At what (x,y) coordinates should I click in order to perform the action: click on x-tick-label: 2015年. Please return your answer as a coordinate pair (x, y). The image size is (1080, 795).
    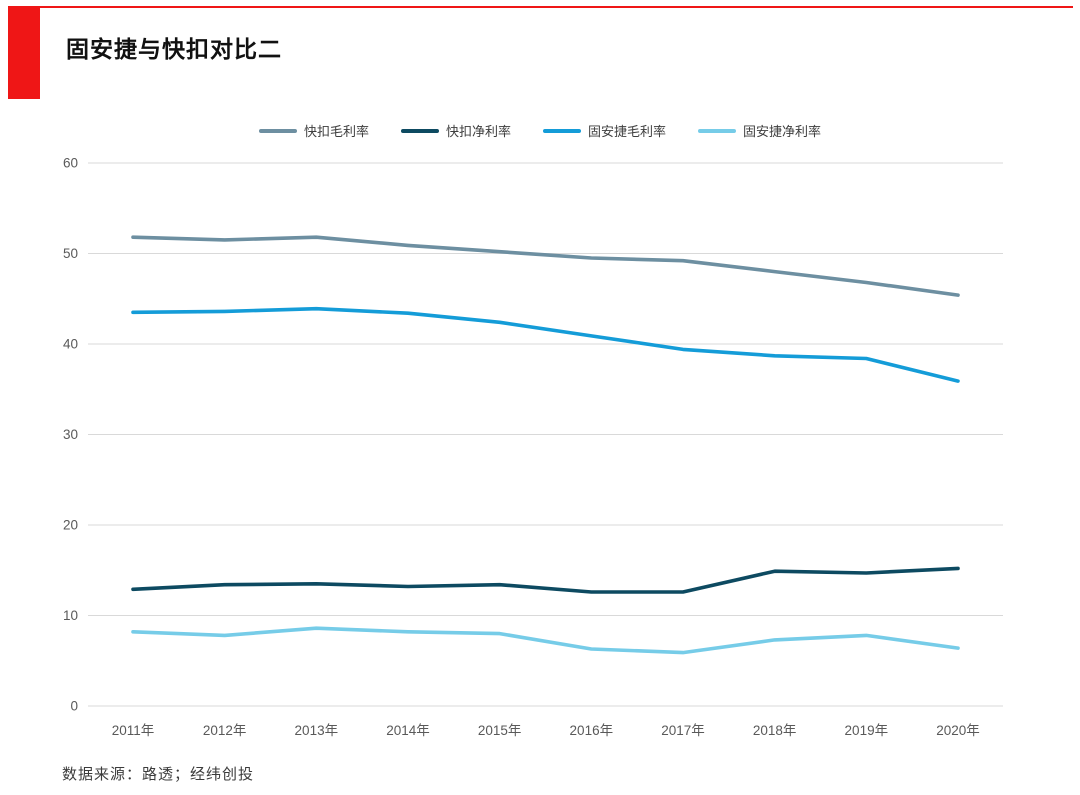
    Looking at the image, I should click on (500, 730).